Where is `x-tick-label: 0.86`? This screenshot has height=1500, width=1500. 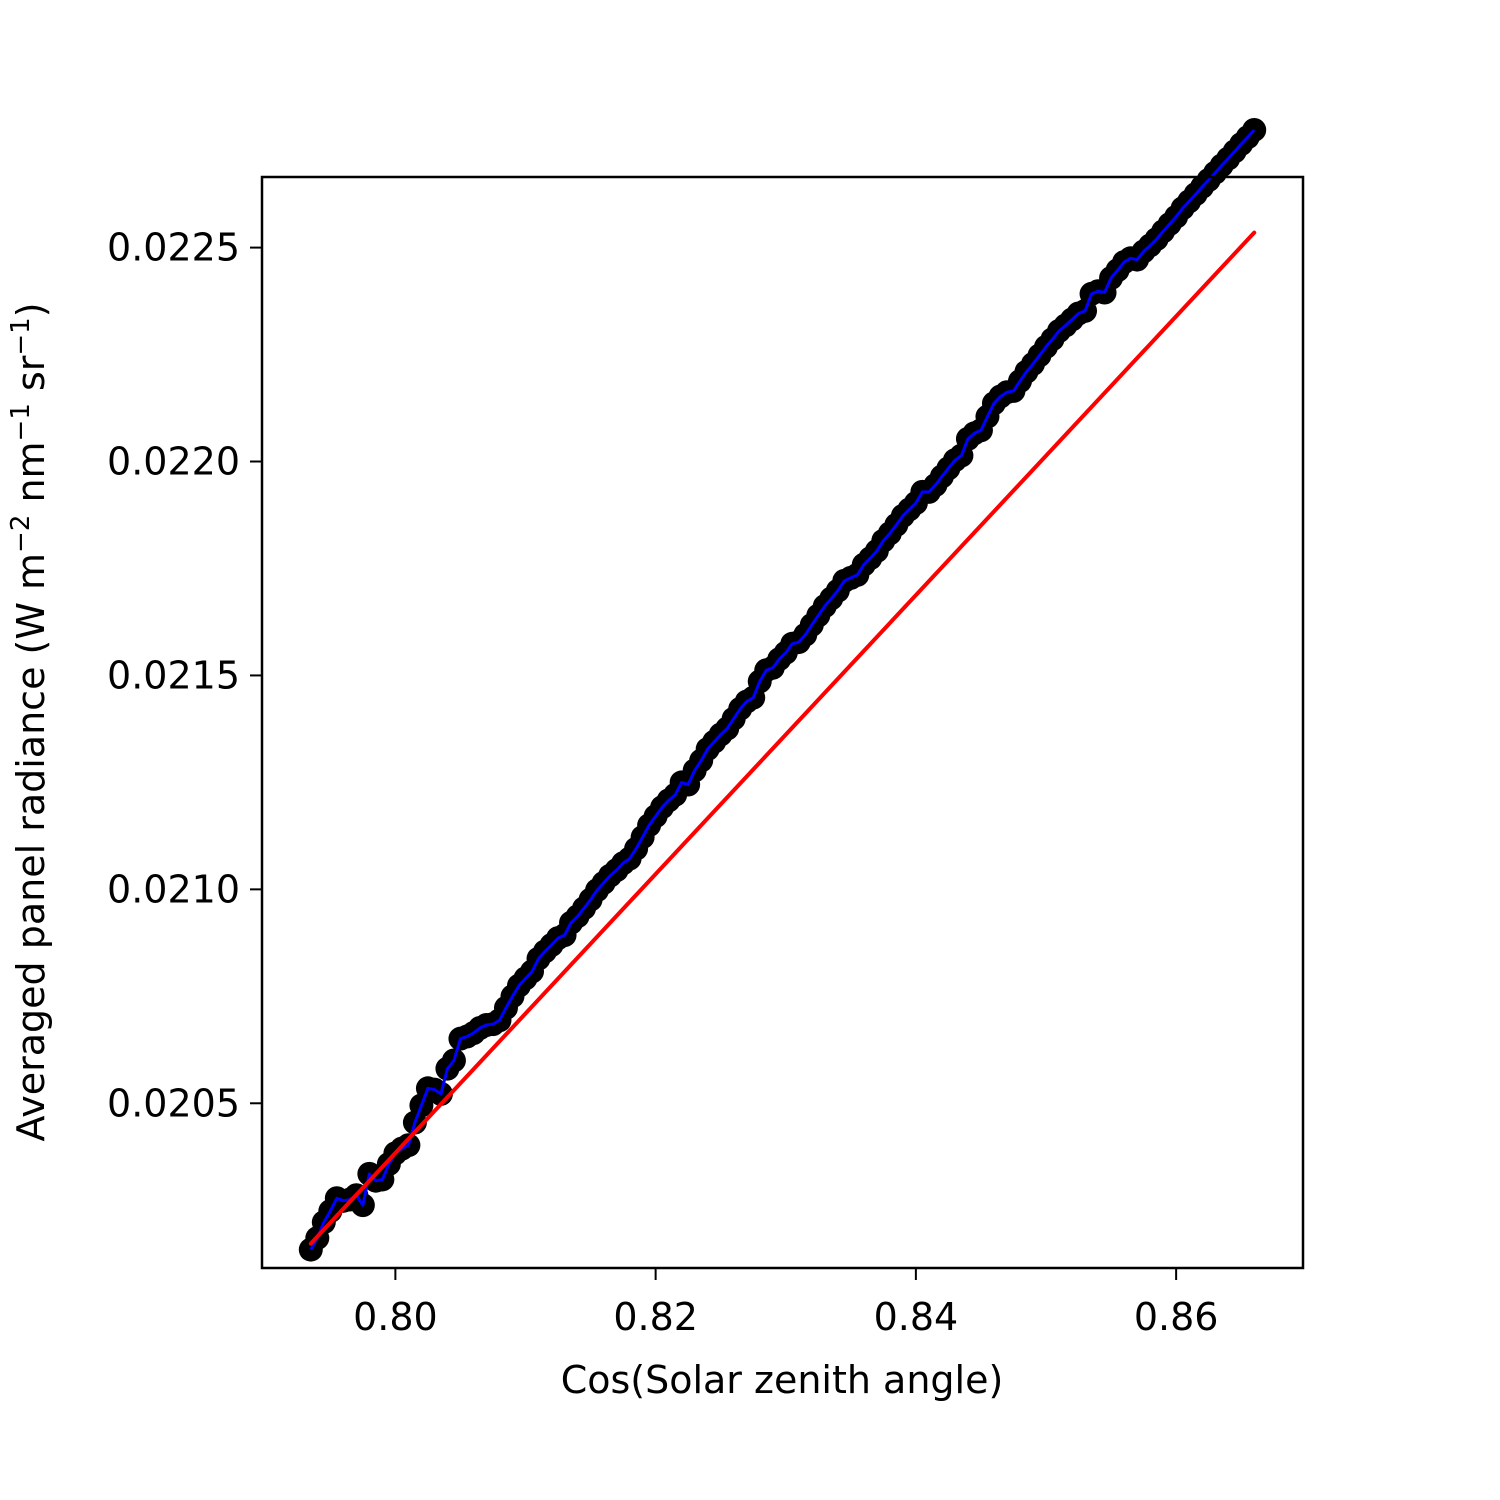
x-tick-label: 0.86 is located at coordinates (1176, 1317).